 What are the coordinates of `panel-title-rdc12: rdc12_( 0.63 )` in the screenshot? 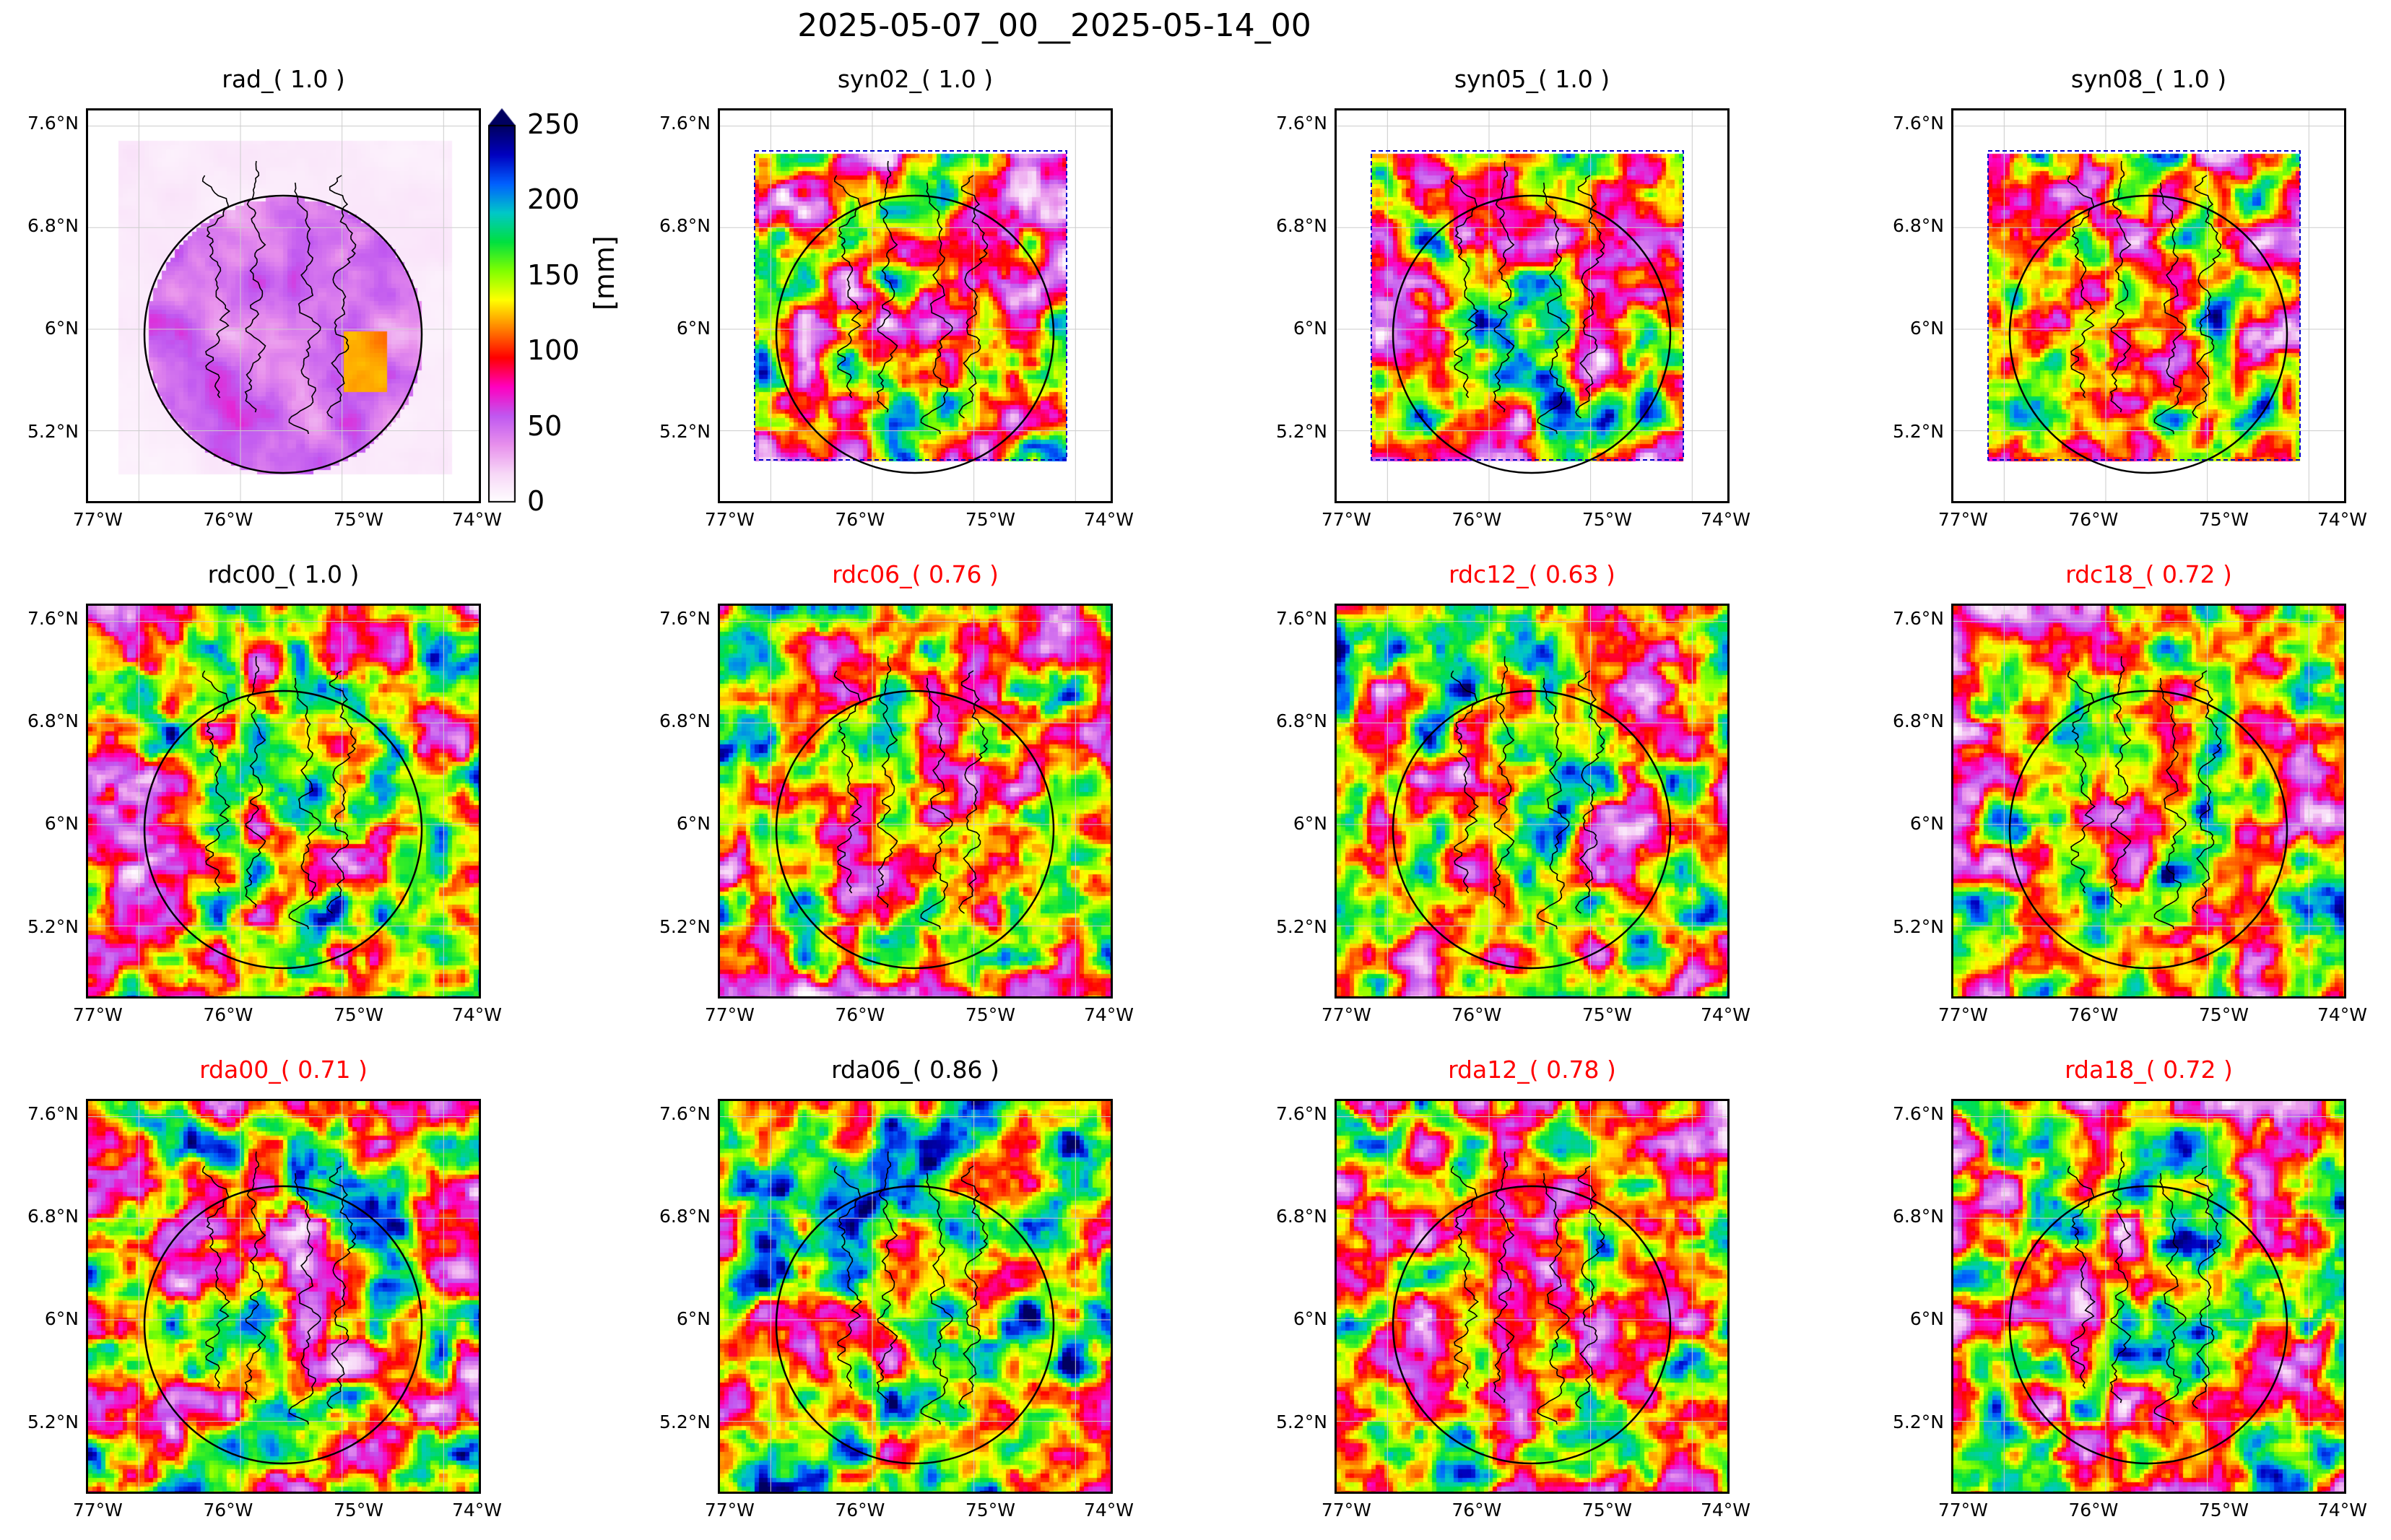 It's located at (1532, 574).